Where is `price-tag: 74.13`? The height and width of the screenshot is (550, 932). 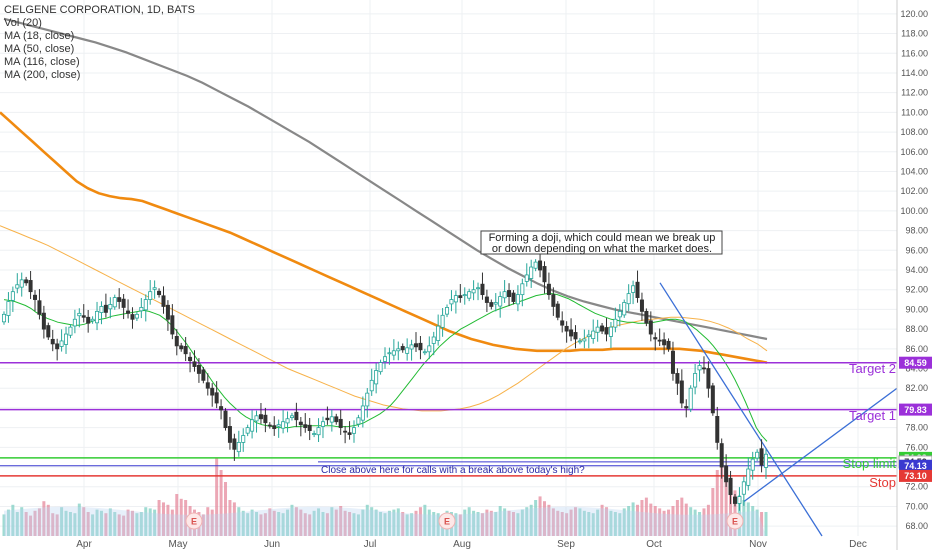
price-tag: 74.13 is located at coordinates (915, 465).